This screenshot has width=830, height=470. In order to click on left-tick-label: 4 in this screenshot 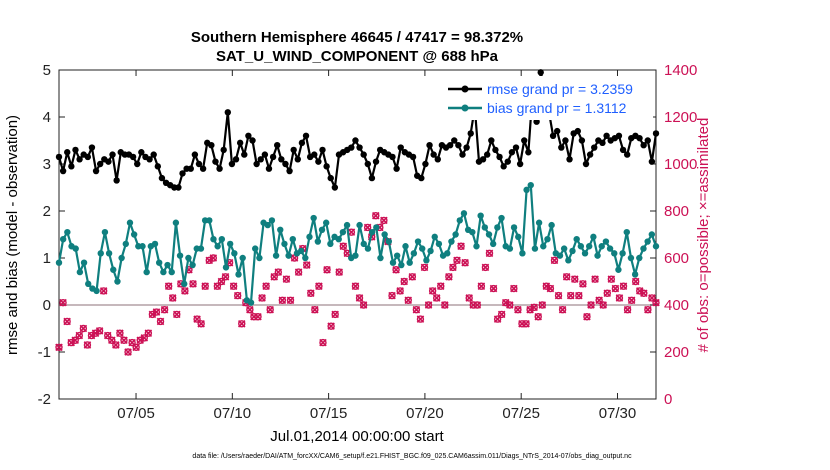, I will do `click(47, 117)`.